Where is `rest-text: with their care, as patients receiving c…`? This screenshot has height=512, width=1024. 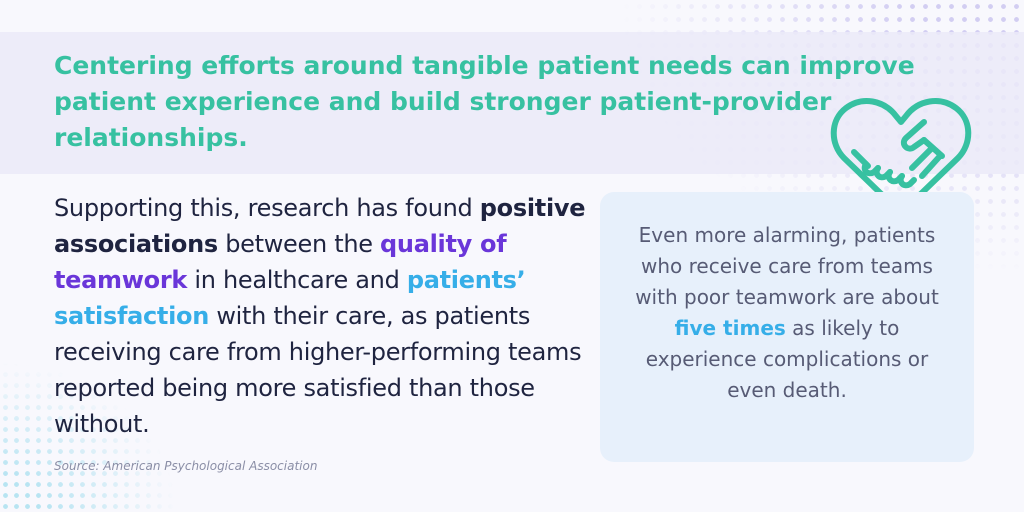 rest-text: with their care, as patients receiving c… is located at coordinates (318, 370).